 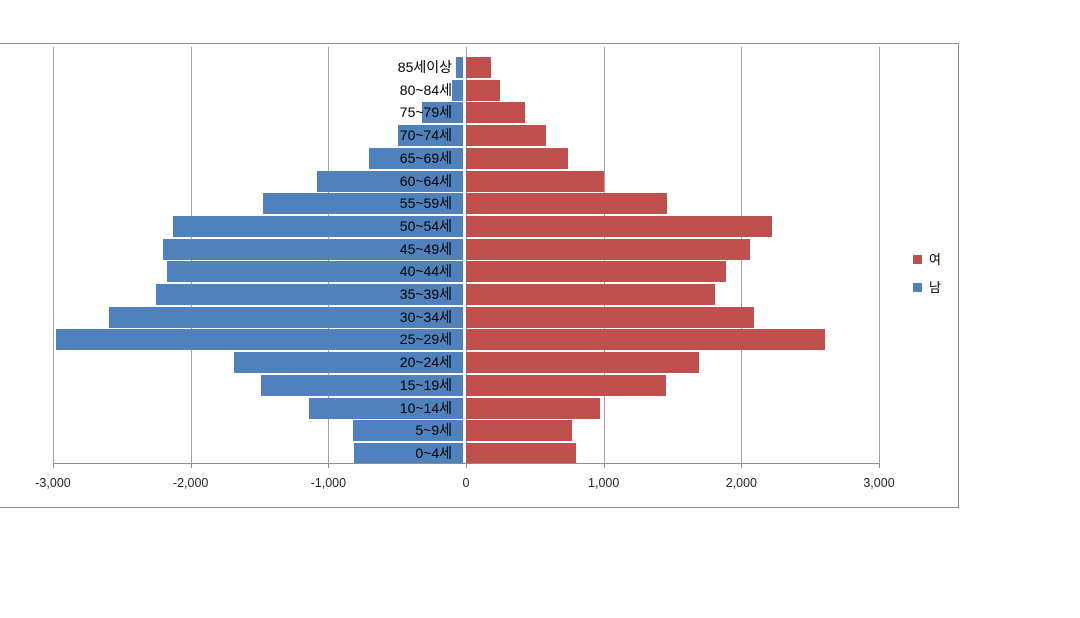 What do you see at coordinates (425, 89) in the screenshot?
I see `age-group-label: 80~84세` at bounding box center [425, 89].